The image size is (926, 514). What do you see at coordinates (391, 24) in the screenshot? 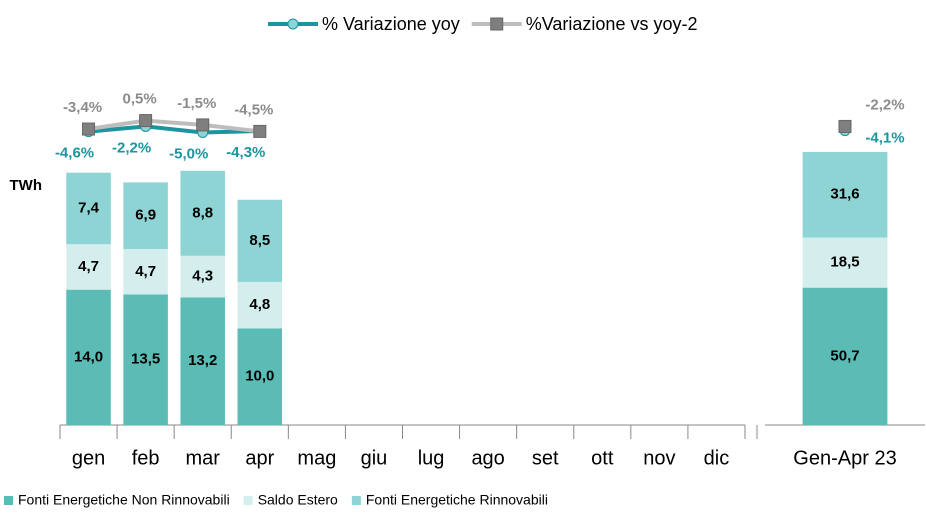
I see `legend-label: % Variazione yoy` at bounding box center [391, 24].